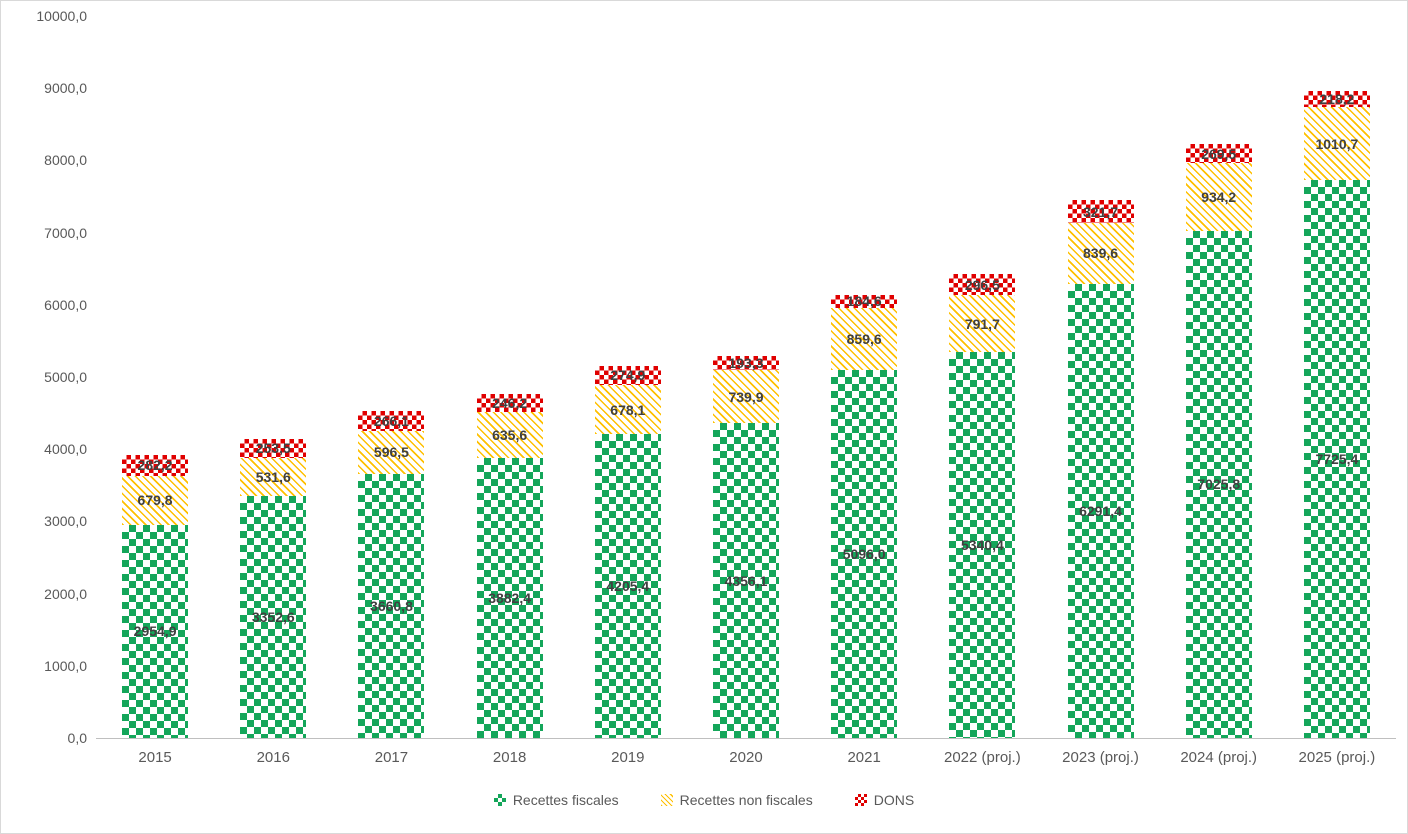  I want to click on data-label: 596,5, so click(391, 452).